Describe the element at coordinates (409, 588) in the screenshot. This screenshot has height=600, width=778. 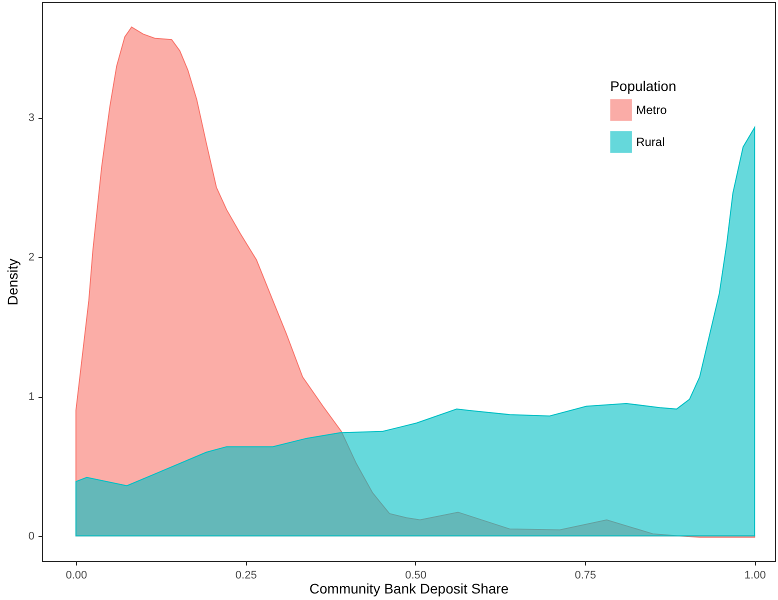
I see `x-axis-title: Community Bank Deposit Share` at that location.